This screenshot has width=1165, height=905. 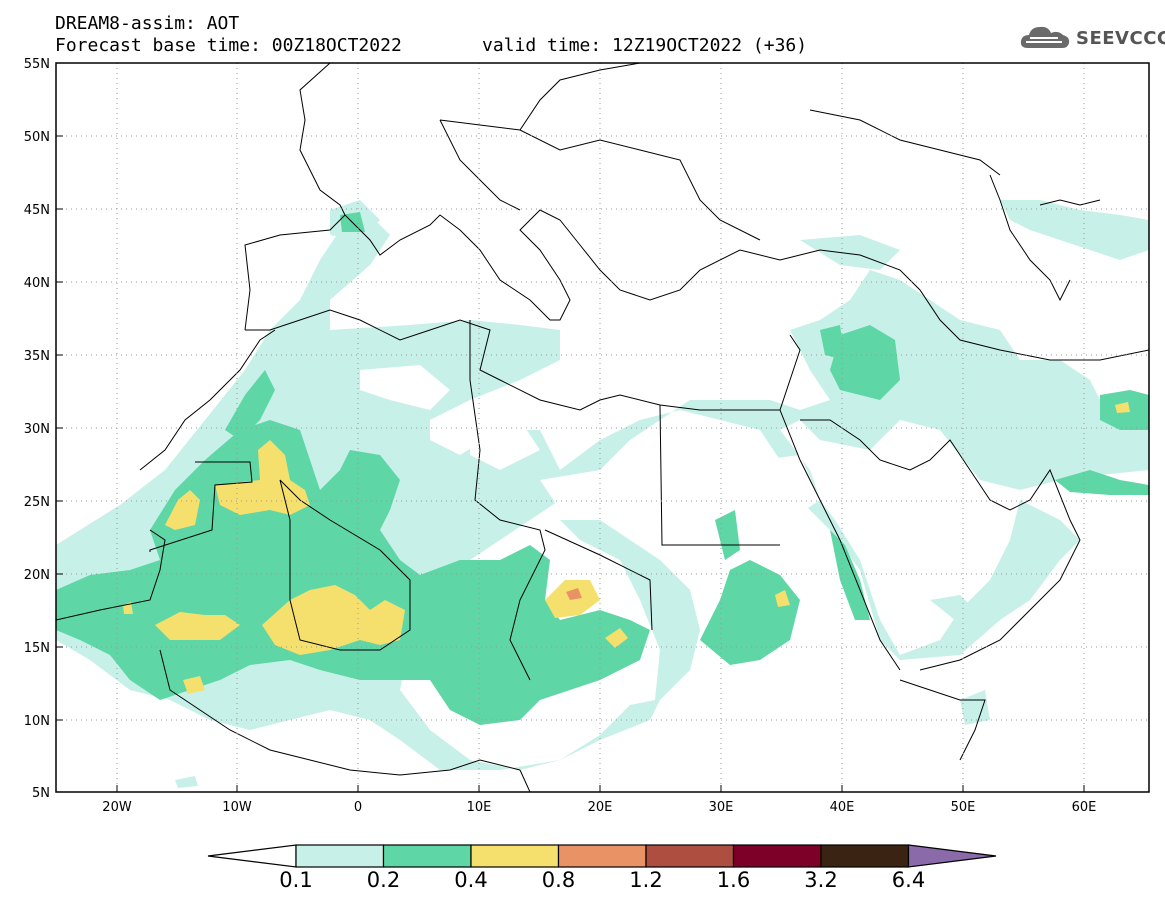 I want to click on colorbar-label: 1.6, so click(x=733, y=880).